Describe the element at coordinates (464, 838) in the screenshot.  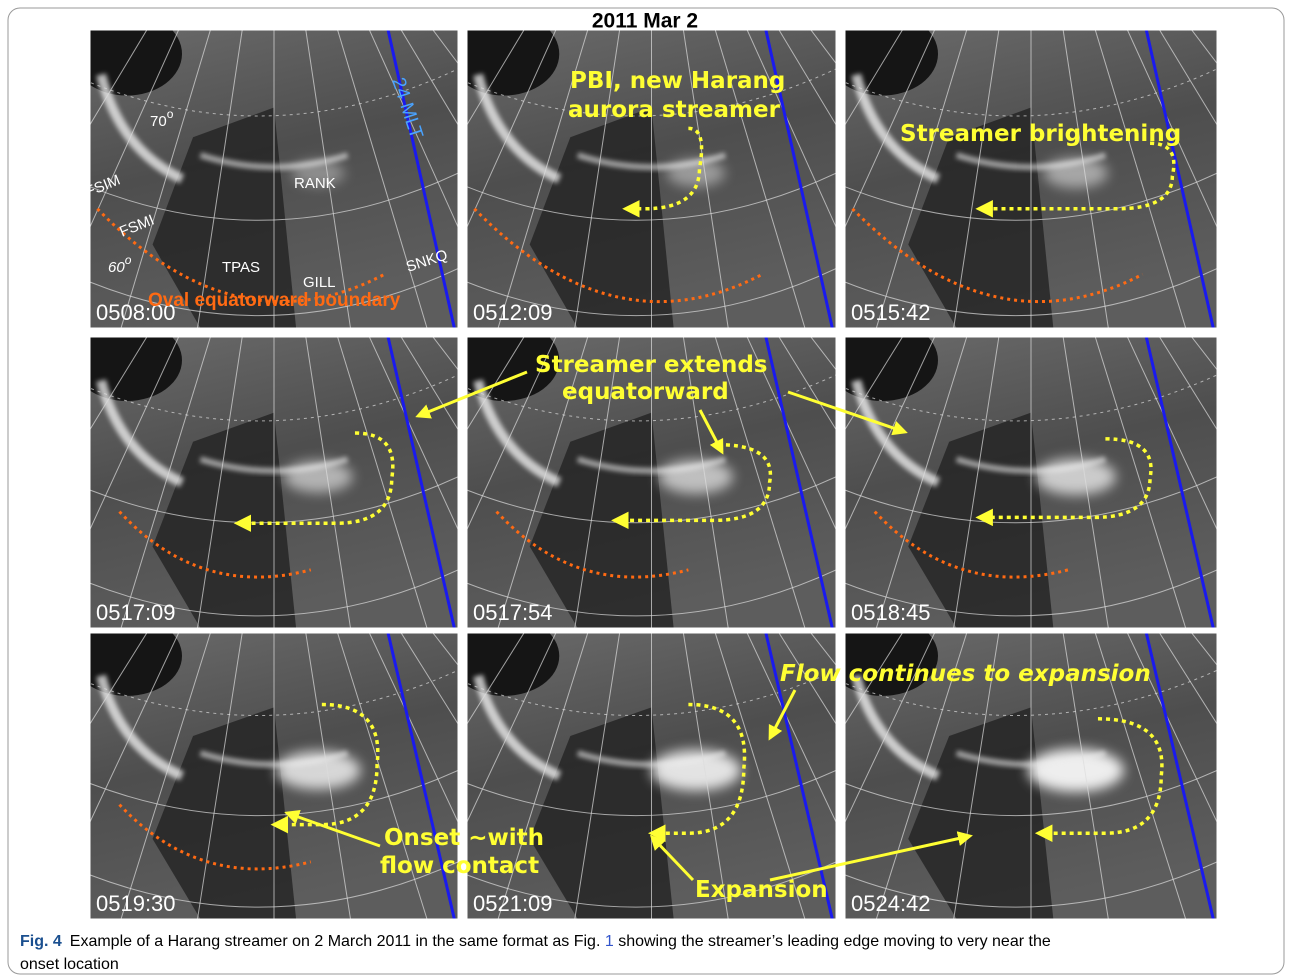
I see `annotation: Onset ~with` at that location.